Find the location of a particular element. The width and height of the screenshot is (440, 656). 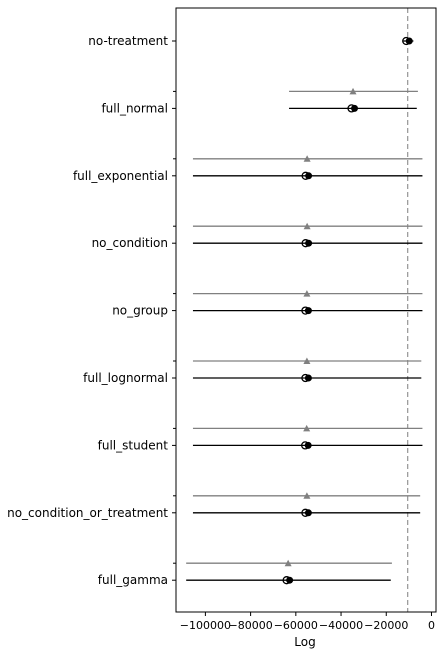

y-tick-label: full_student is located at coordinates (133, 445).